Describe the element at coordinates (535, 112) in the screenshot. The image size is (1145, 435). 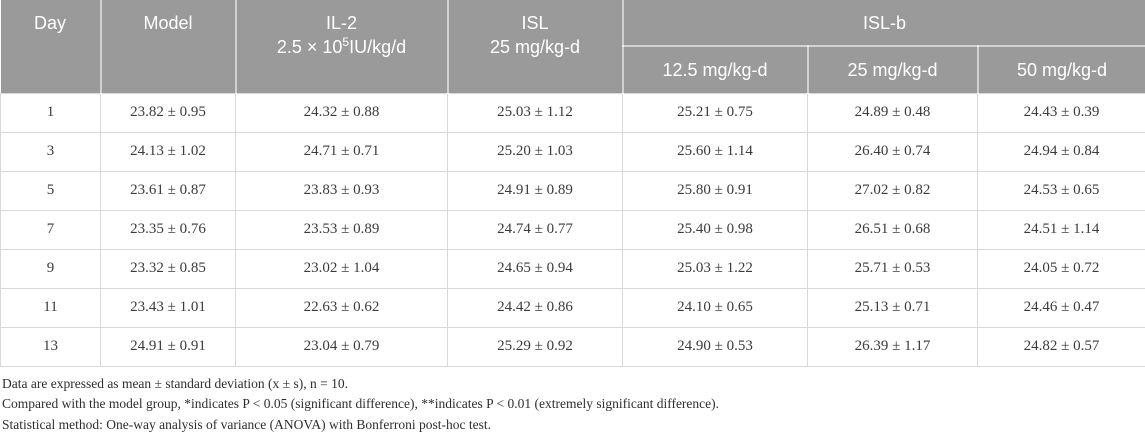
I see `data-cell: 25.03 ± 1.12` at that location.